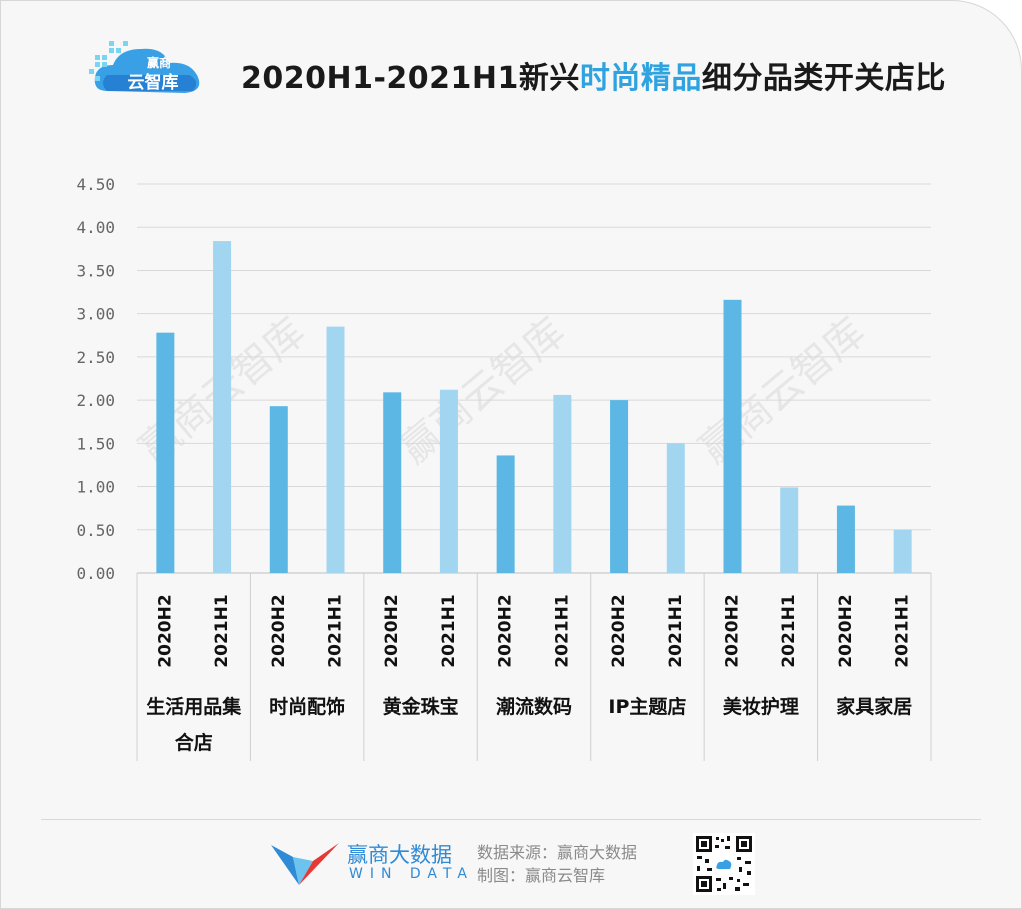 The height and width of the screenshot is (909, 1022). Describe the element at coordinates (95, 573) in the screenshot. I see `y-tick-label: 0.00` at that location.